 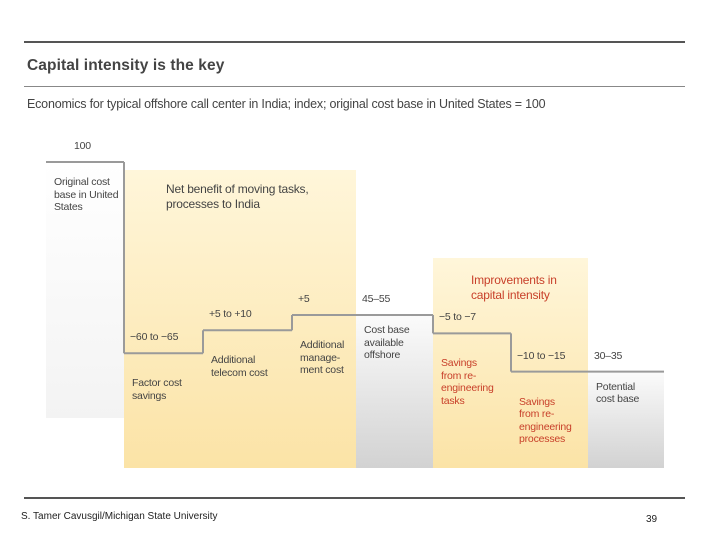 I want to click on step-category-label-line: base in United, so click(x=86, y=194).